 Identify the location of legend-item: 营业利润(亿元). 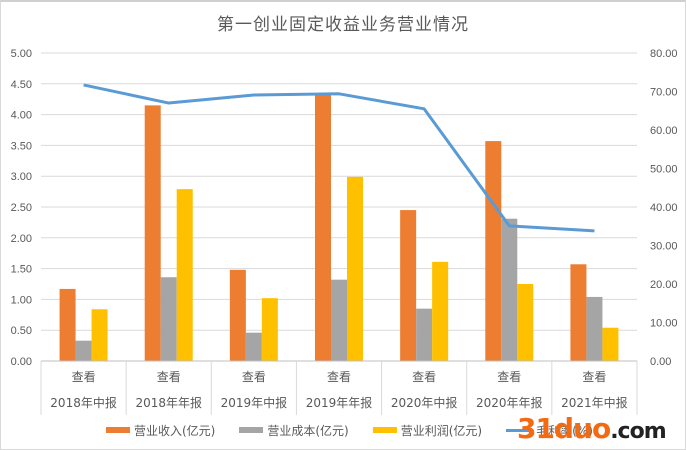
(427, 430).